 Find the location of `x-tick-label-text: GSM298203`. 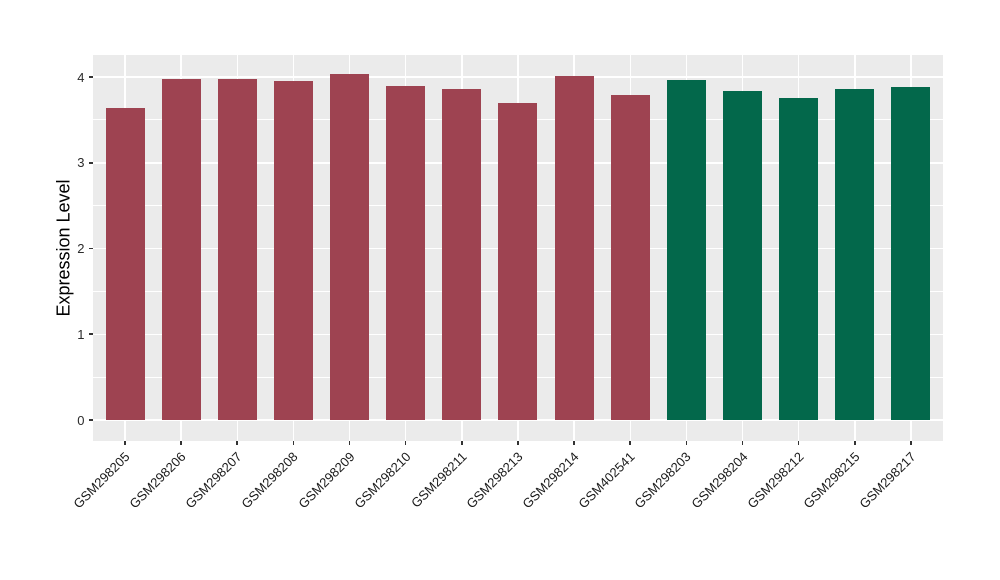

x-tick-label-text: GSM298203 is located at coordinates (662, 480).